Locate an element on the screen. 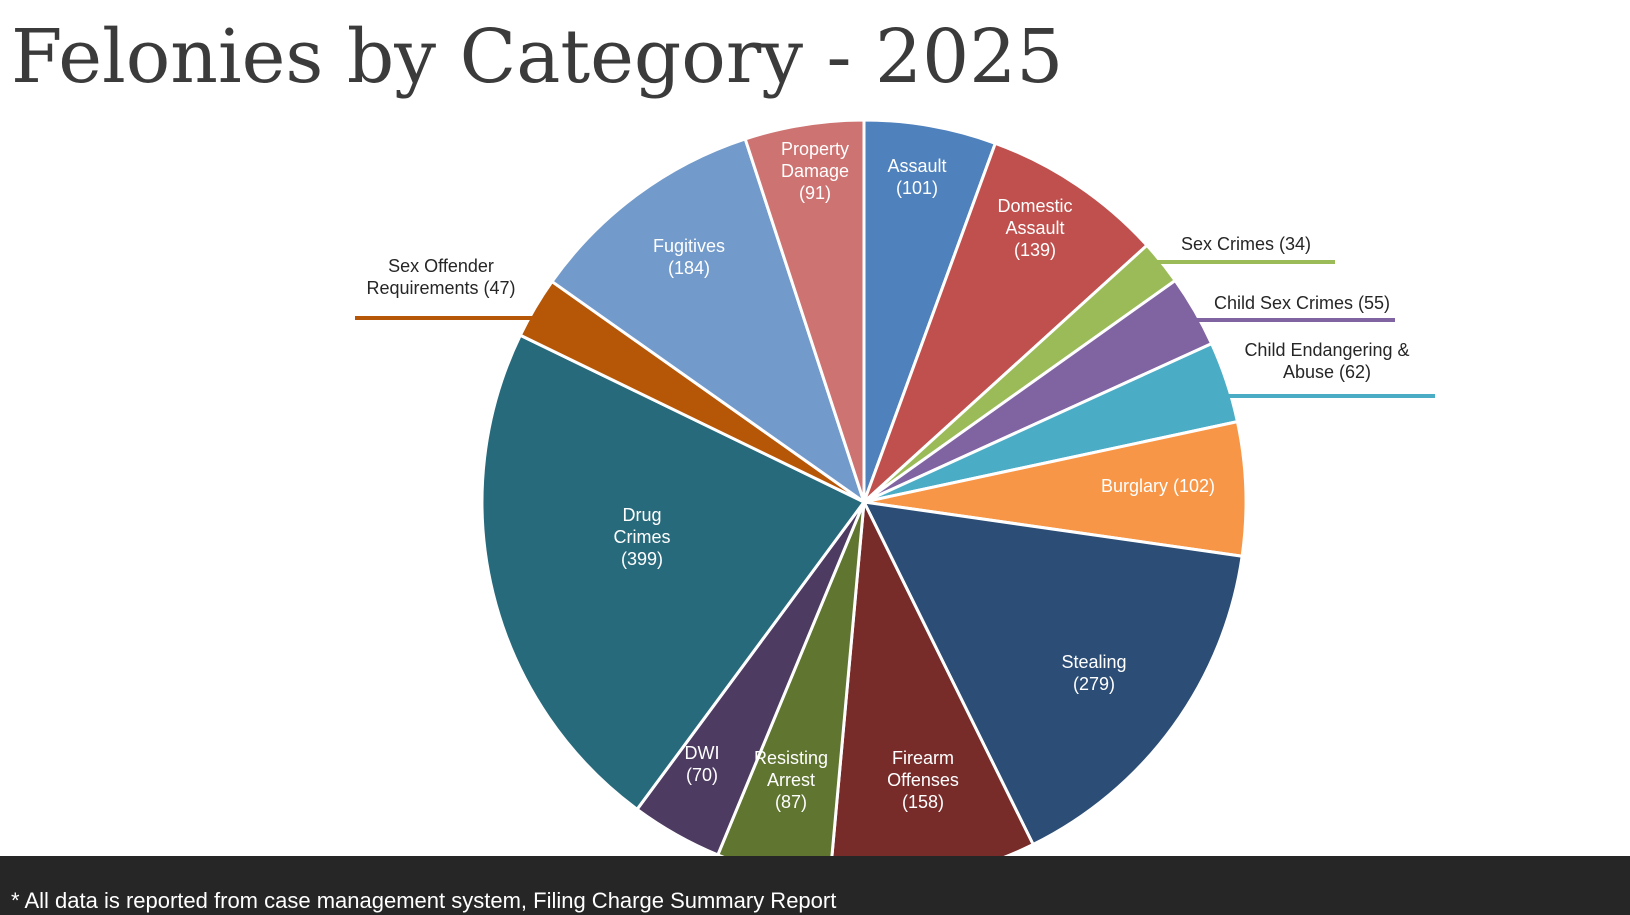 Image resolution: width=1630 pixels, height=915 pixels. slice-label: (158) is located at coordinates (923, 802).